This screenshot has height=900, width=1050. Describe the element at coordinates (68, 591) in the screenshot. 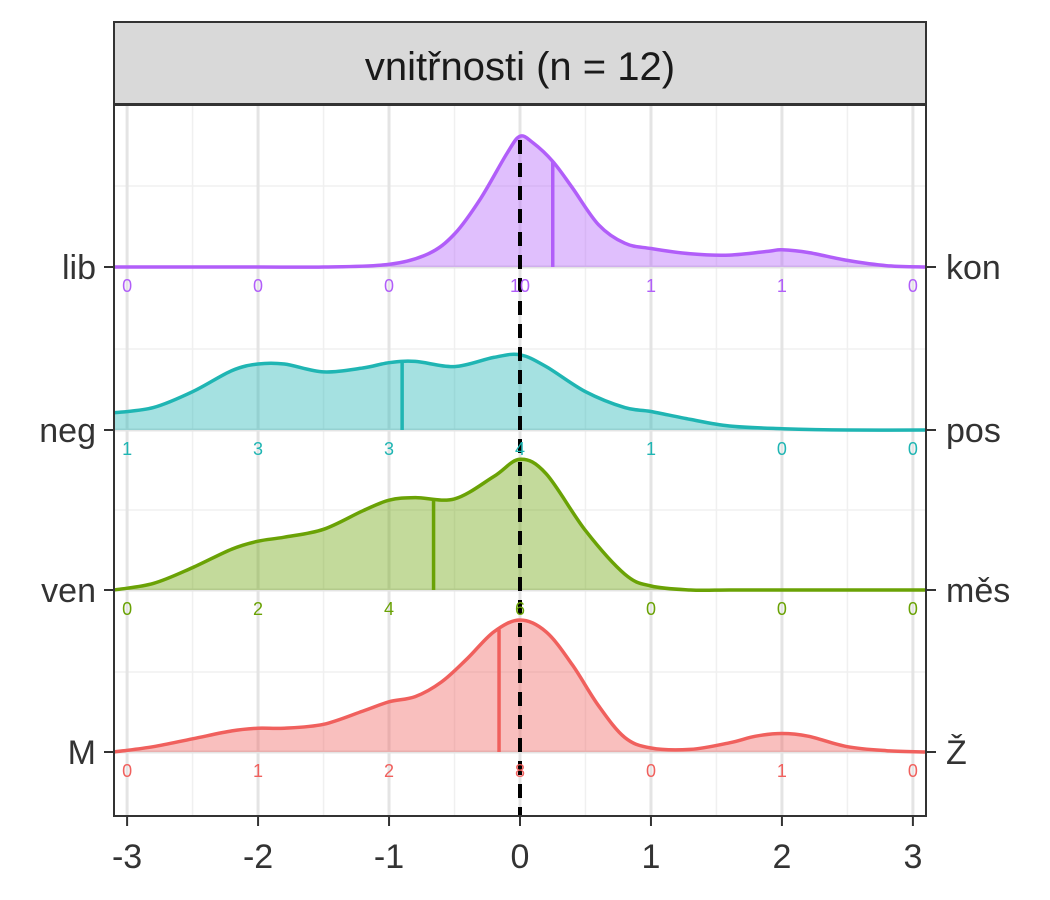

I see `y-label-left: ven` at that location.